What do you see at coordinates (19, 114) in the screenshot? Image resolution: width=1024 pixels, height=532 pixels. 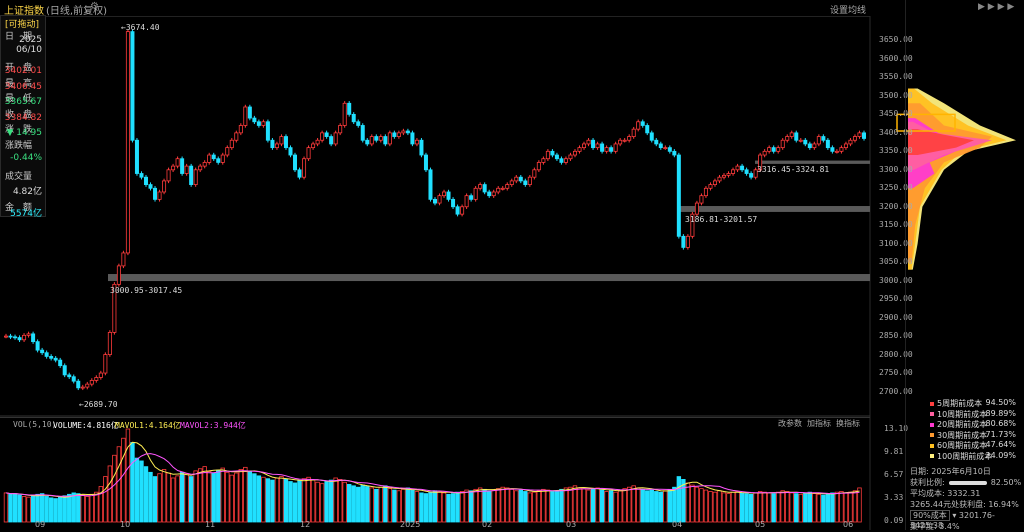 I see `info-label: 收 盘` at bounding box center [19, 114].